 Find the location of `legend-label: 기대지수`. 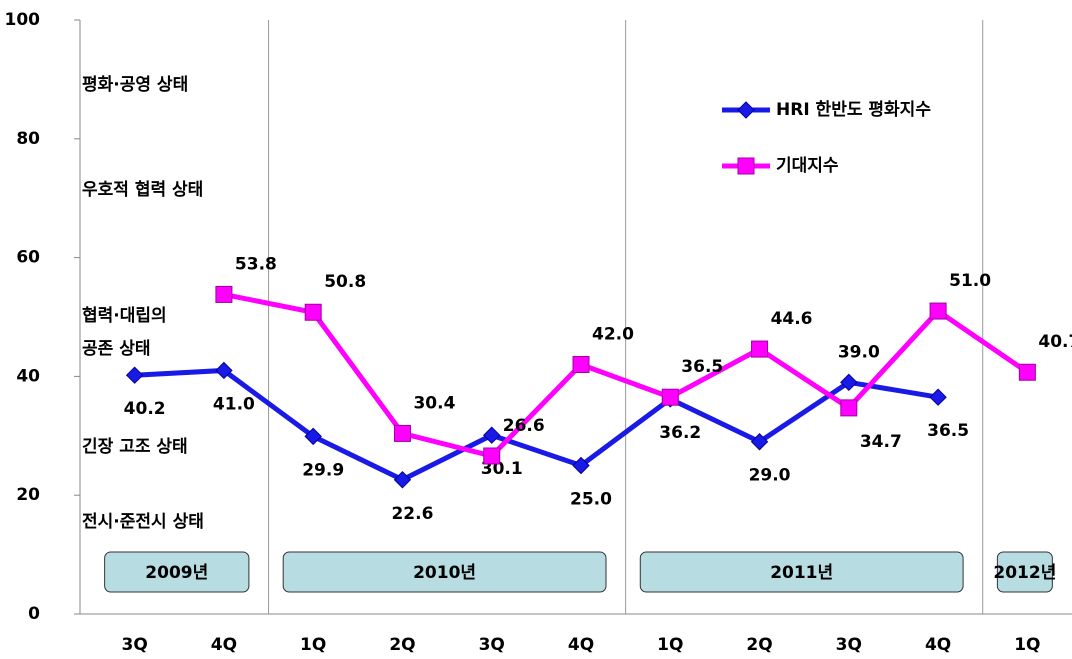

legend-label: 기대지수 is located at coordinates (807, 166).